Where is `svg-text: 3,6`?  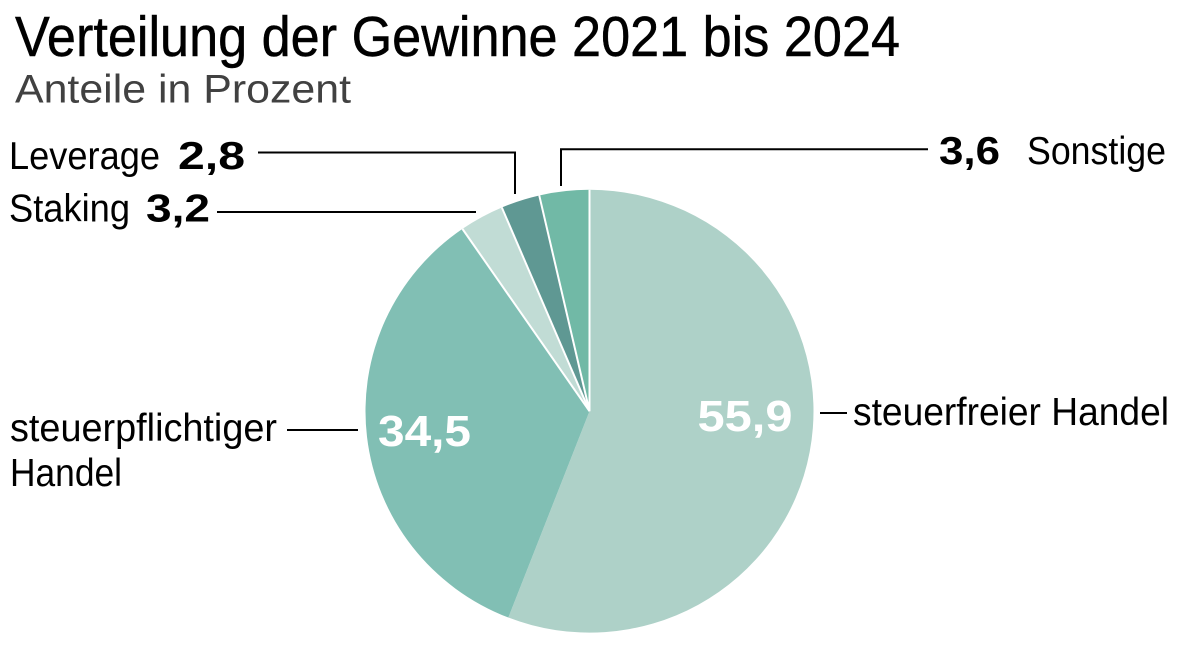
svg-text: 3,6 is located at coordinates (969, 151).